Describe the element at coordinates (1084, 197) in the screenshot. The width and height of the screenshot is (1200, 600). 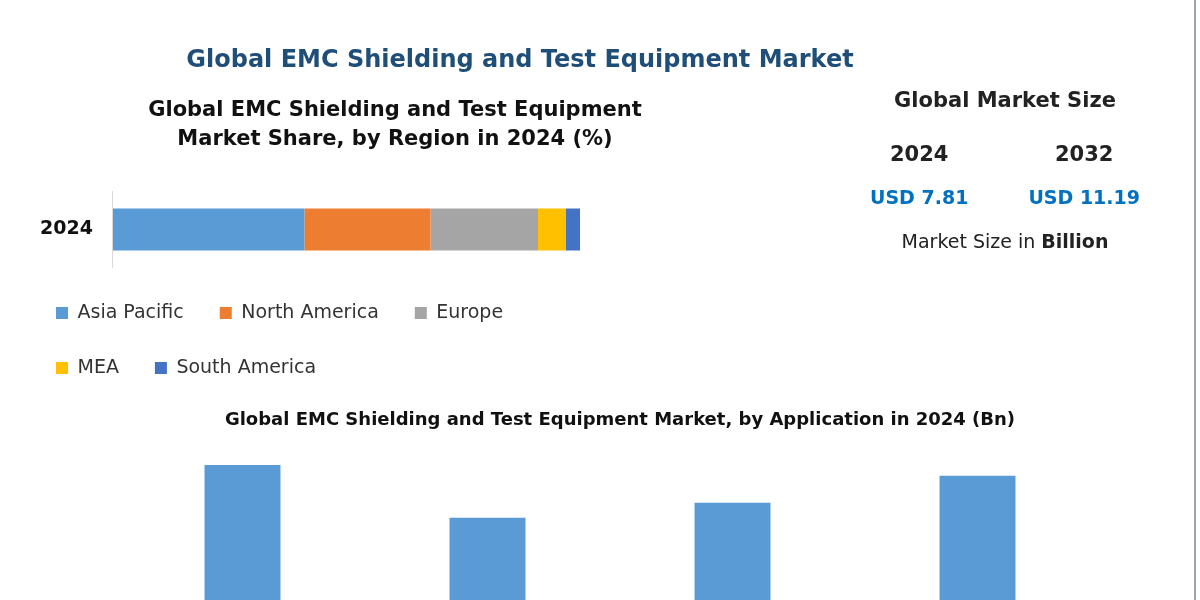
I see `text: USD 11.19` at that location.